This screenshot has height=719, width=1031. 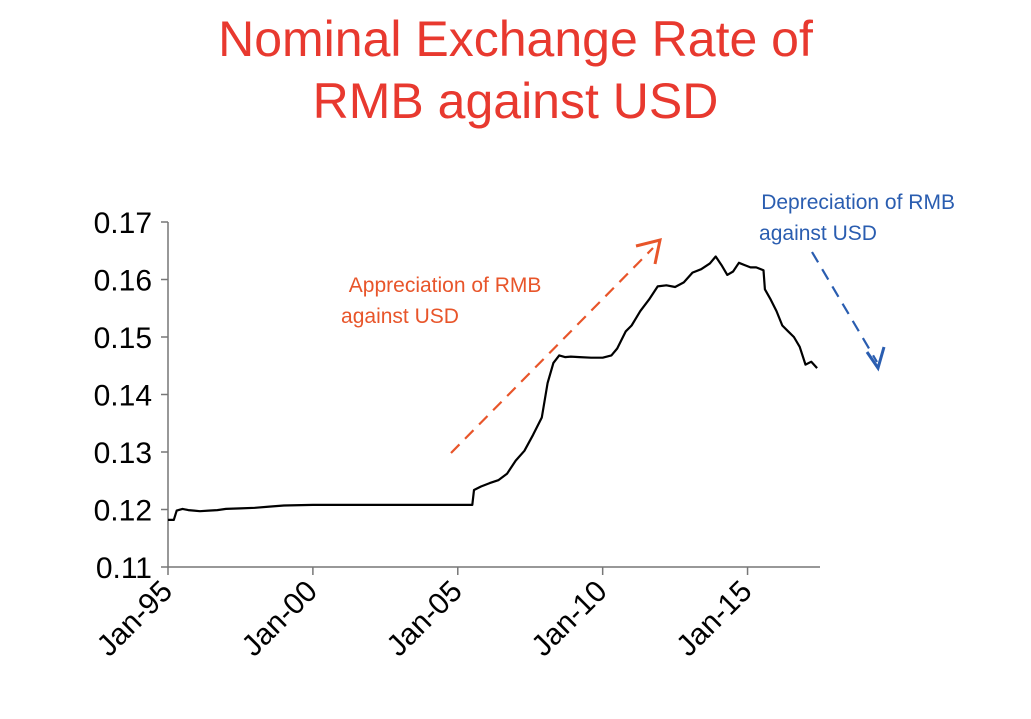 I want to click on x-tick-label: Jan-10, so click(x=569, y=619).